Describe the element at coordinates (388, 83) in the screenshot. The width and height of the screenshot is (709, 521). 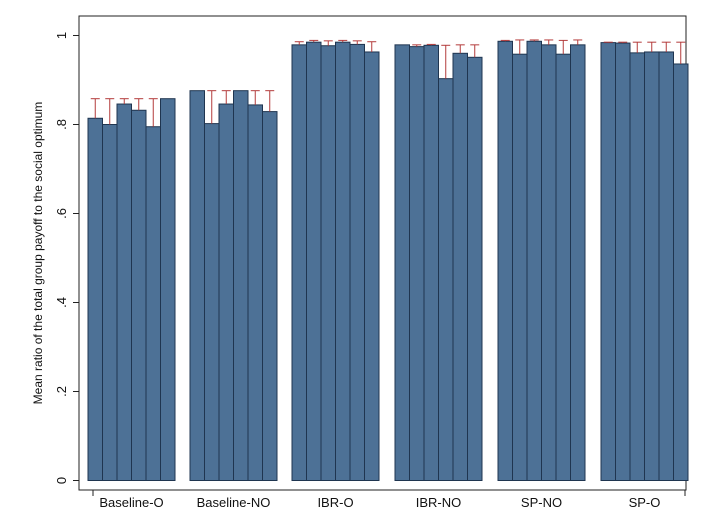
I see `error-bars-layer` at that location.